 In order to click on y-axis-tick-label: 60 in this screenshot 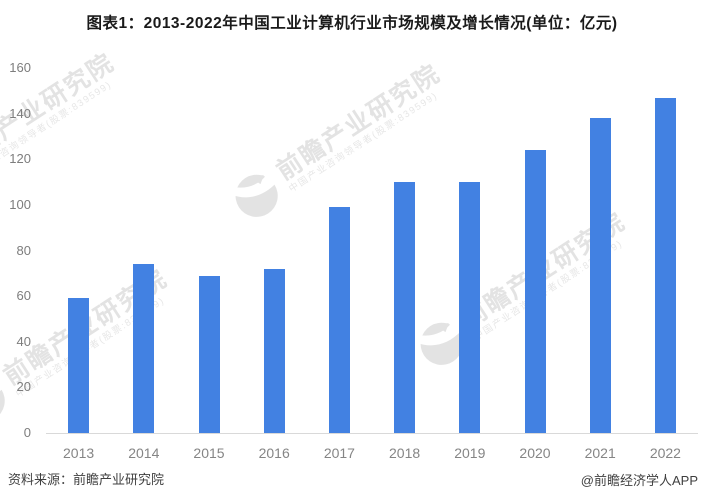, I will do `click(23, 296)`.